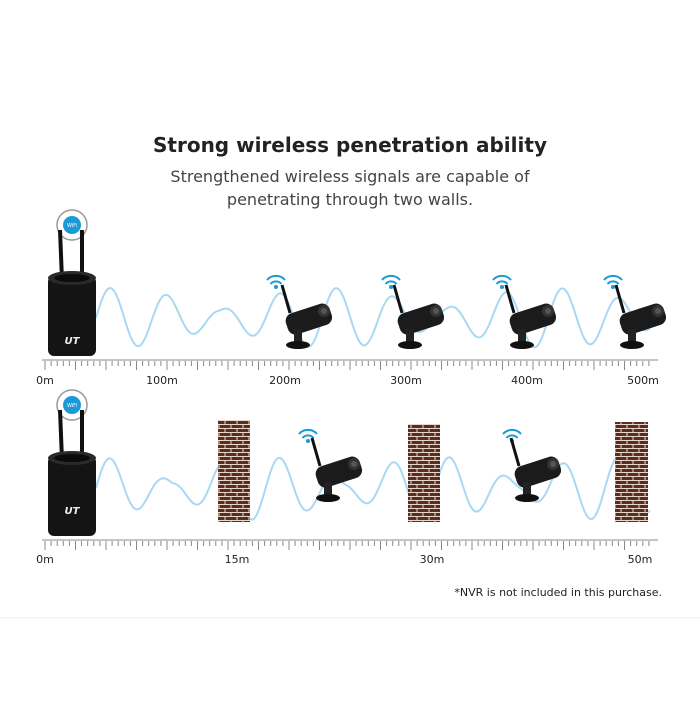  Describe the element at coordinates (558, 592) in the screenshot. I see `note: *NVR is not included in this purchase.` at that location.